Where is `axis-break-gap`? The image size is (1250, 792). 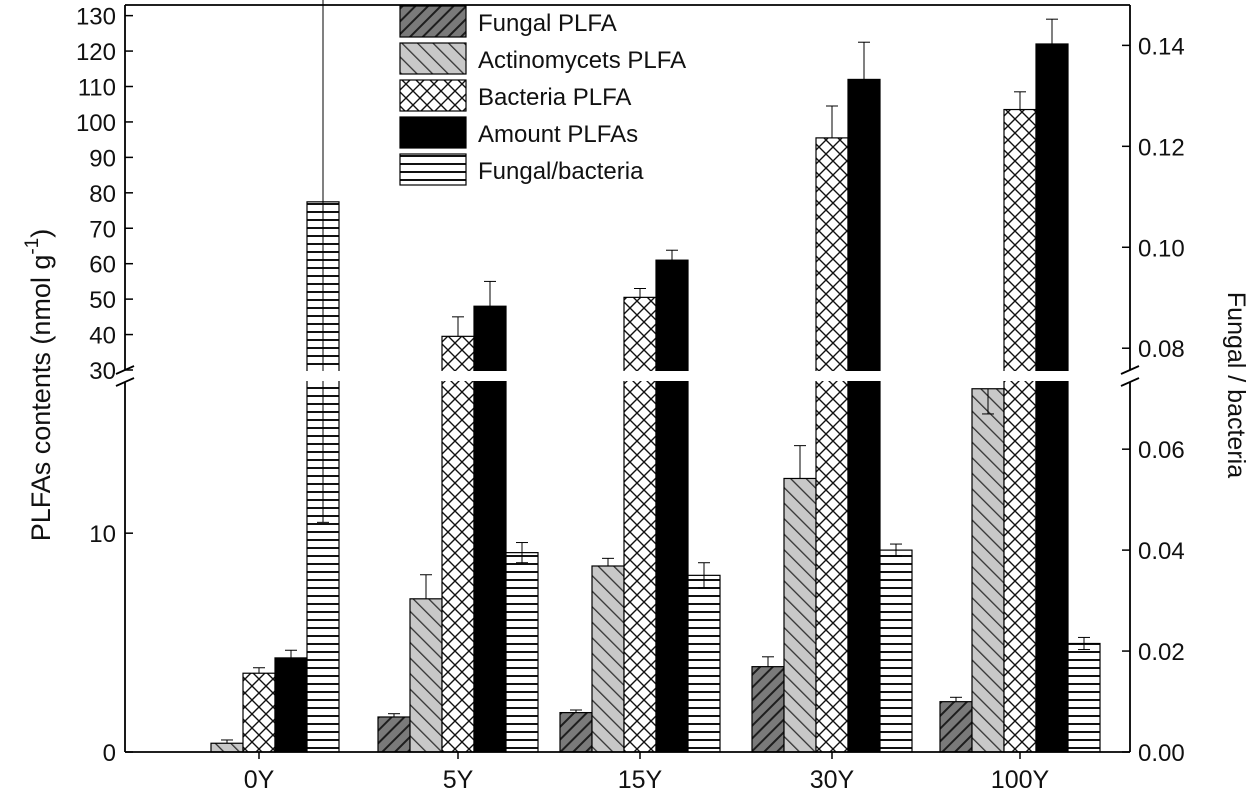 axis-break-gap is located at coordinates (627, 376).